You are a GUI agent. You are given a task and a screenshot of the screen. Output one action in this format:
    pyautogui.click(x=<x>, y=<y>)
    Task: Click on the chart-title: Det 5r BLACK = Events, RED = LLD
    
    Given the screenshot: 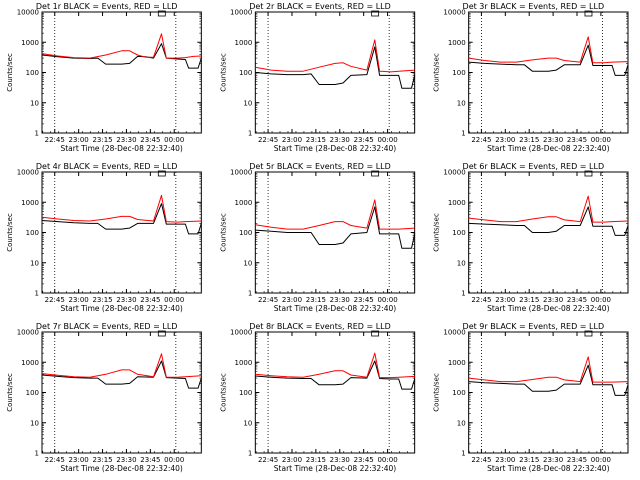 What is the action you would take?
    pyautogui.click(x=320, y=166)
    